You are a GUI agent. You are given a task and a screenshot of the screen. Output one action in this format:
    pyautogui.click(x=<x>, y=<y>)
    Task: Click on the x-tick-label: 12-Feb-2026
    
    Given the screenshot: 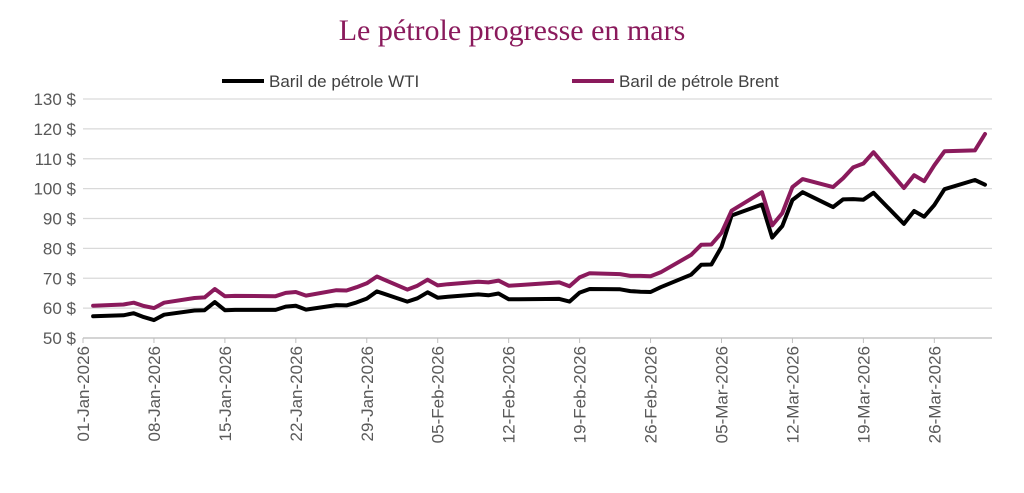 What is the action you would take?
    pyautogui.click(x=509, y=394)
    